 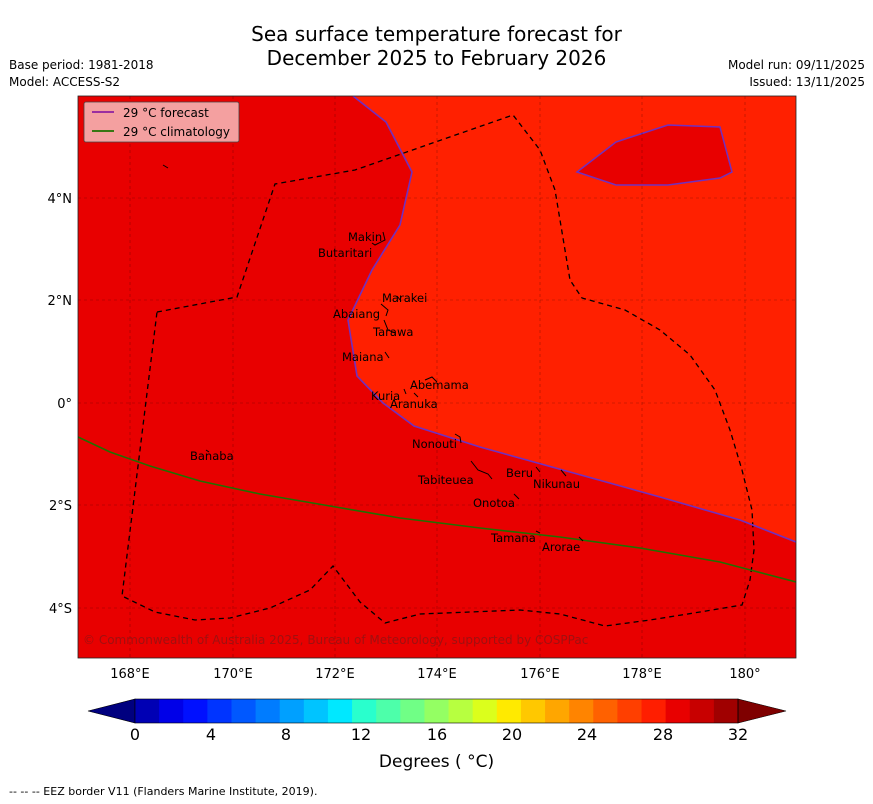 I want to click on y-tick-2n: 2°N, so click(x=60, y=301).